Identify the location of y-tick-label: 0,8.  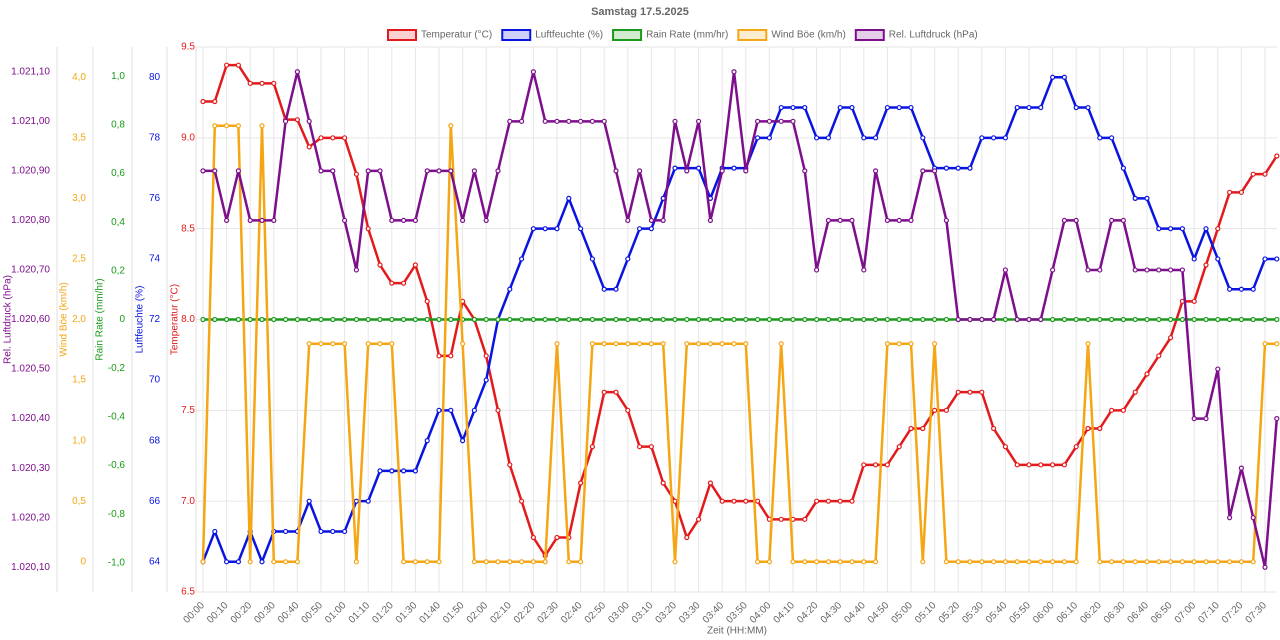
(118, 124).